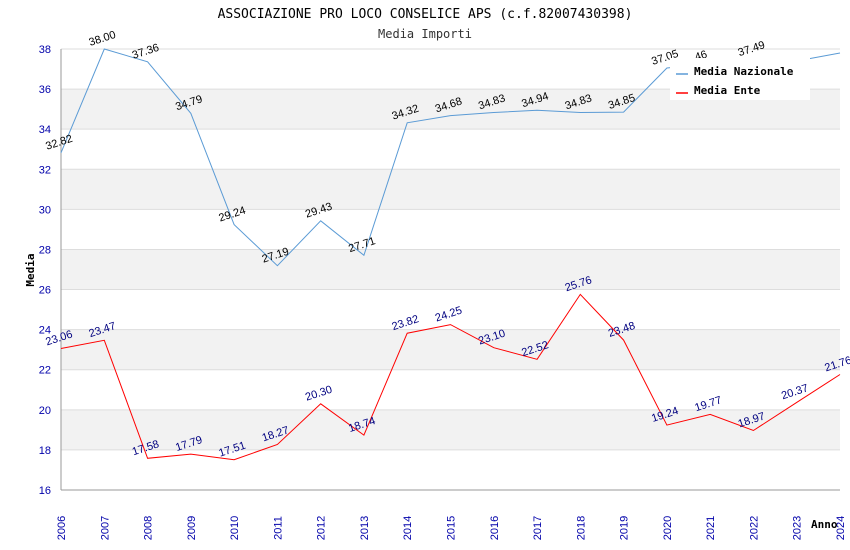  I want to click on x-tick-label: 2014, so click(408, 528).